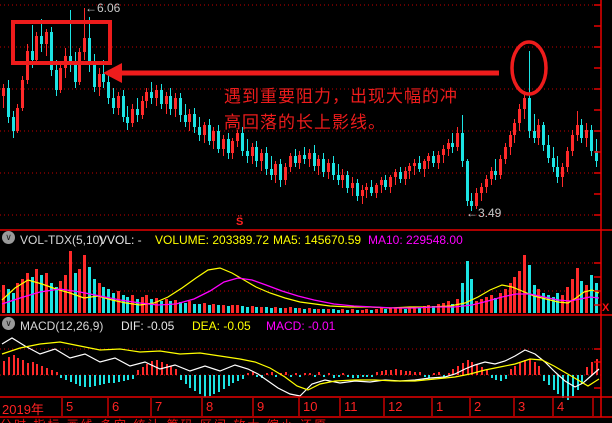 The image size is (612, 423). I want to click on volume-indicator-name: VOL-TDX(5,10), so click(62, 240).